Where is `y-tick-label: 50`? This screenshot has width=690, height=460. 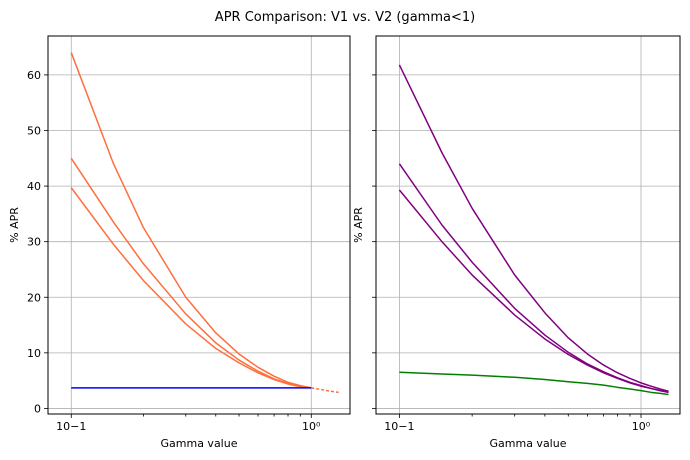 y-tick-label: 50 is located at coordinates (34, 131).